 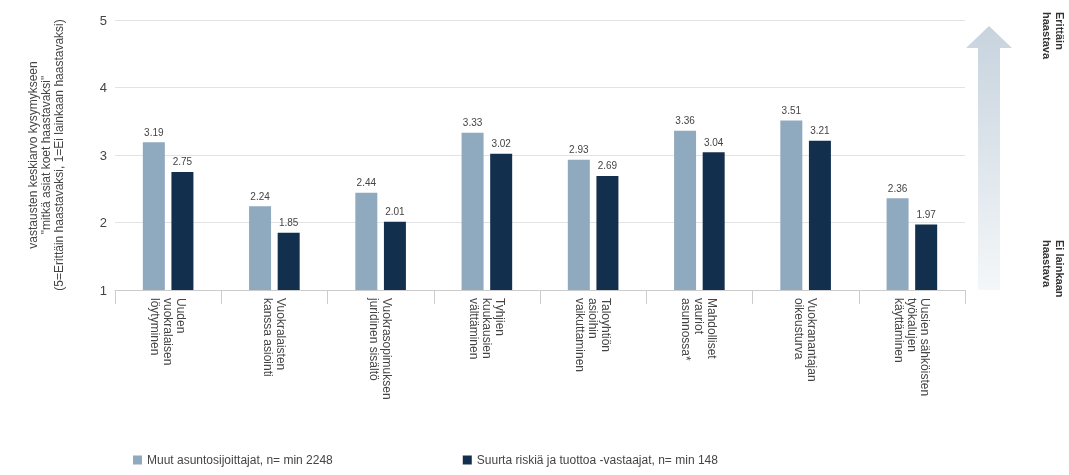 What do you see at coordinates (45, 155) in the screenshot?
I see `y-axis-title: vastausten keskiarvo kysymykseen "mitkä asiat koet haastavaksi" (5=Erittäin haastavaksi, 1=Ei lainkaan haastavaksi)` at bounding box center [45, 155].